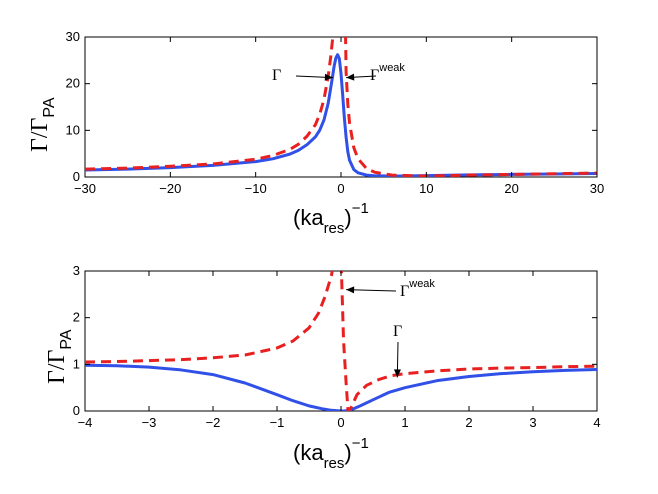  Describe the element at coordinates (426, 188) in the screenshot. I see `top-x-tick-label: 10` at that location.